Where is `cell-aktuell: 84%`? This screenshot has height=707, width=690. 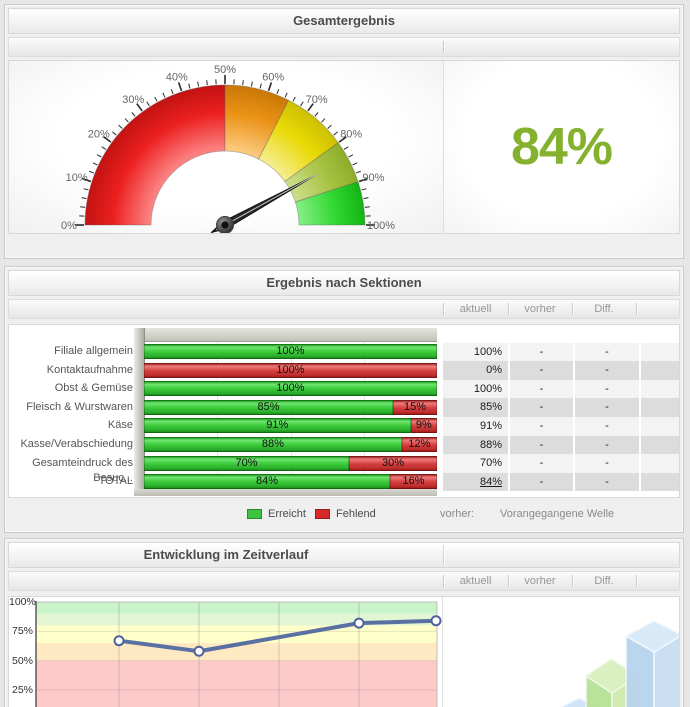
cell-aktuell: 84% is located at coordinates (475, 482).